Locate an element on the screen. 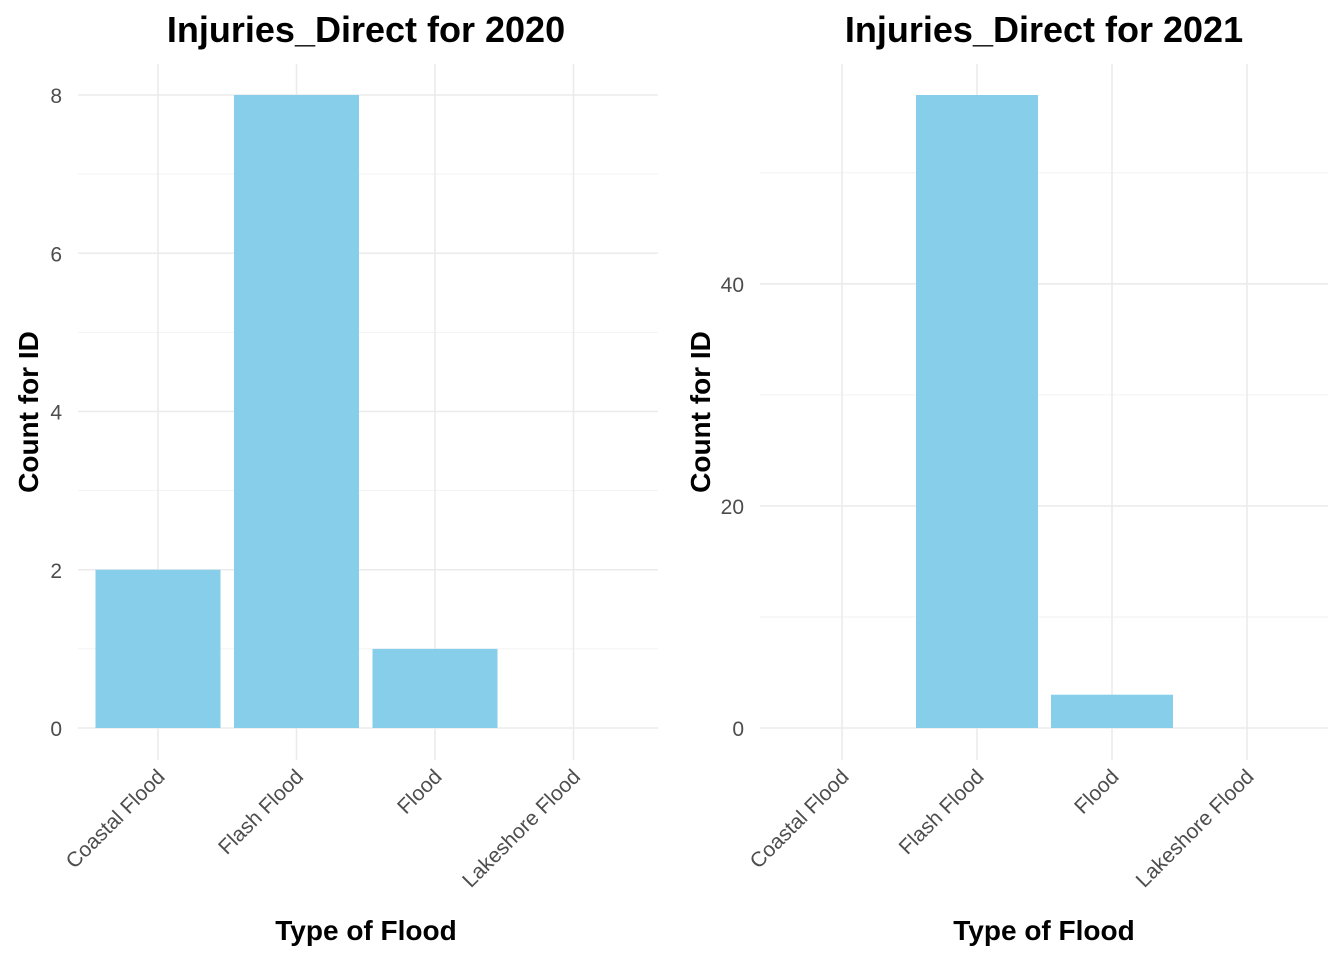  y-tick-label: 6 is located at coordinates (56, 254).